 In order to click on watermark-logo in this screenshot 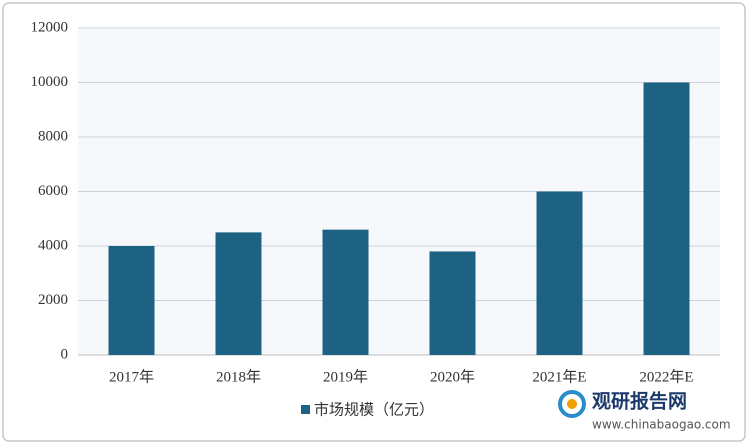, I will do `click(572, 404)`.